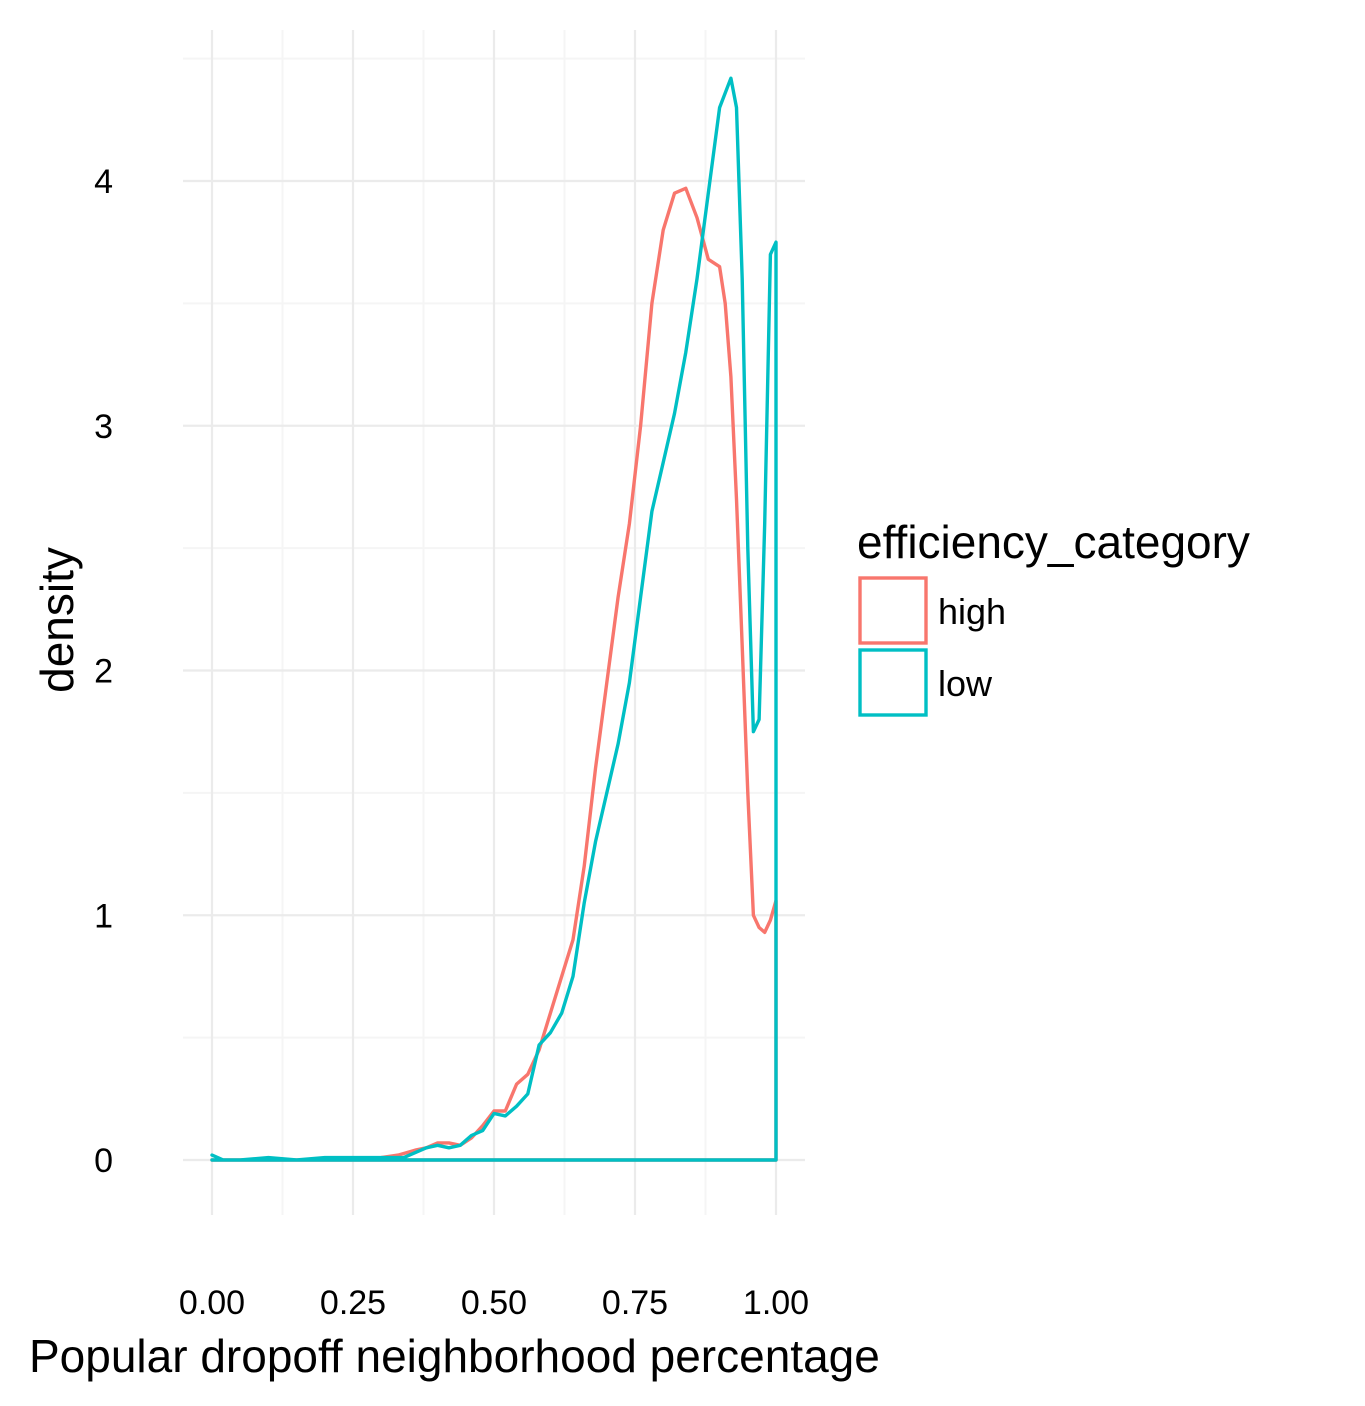  Describe the element at coordinates (776, 1303) in the screenshot. I see `x-tick-label: 1.00` at that location.